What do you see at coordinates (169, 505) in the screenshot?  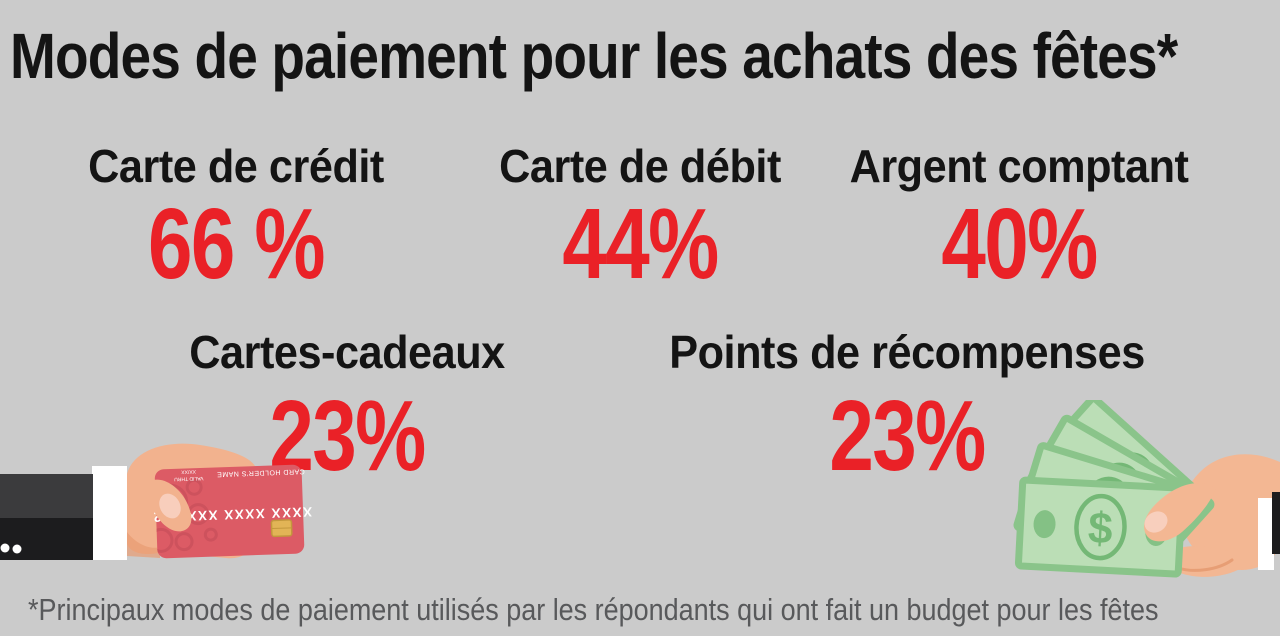 I see `left-thumb-icon` at bounding box center [169, 505].